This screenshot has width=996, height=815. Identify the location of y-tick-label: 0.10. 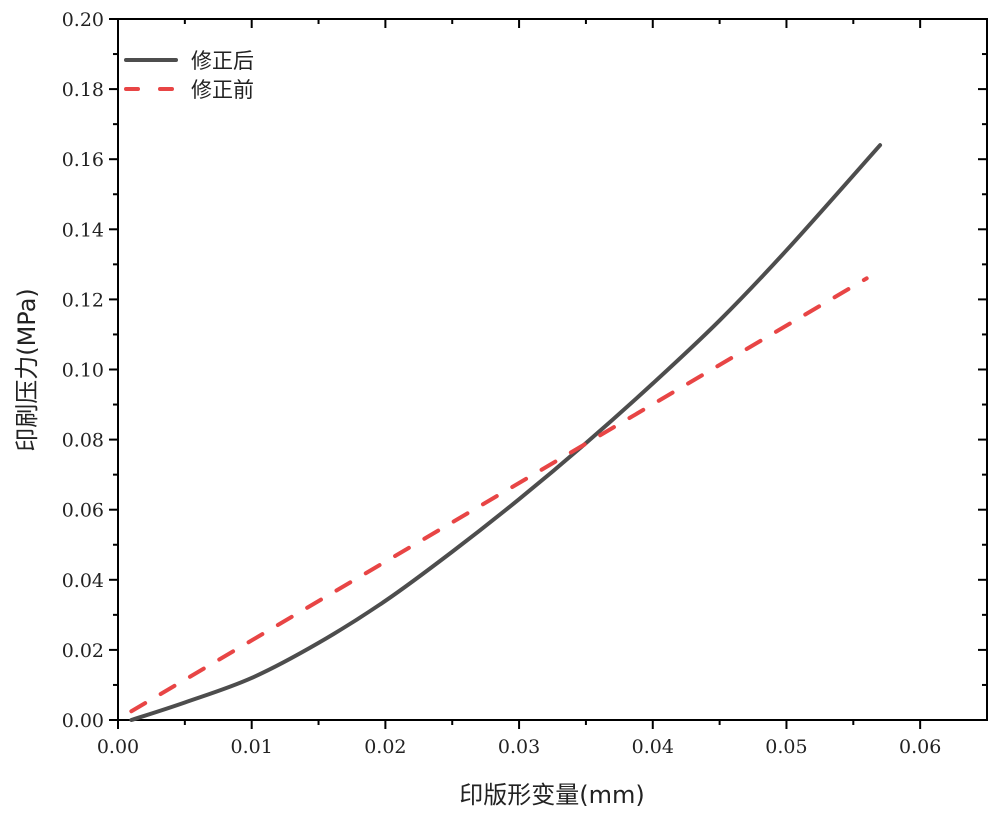
(83, 371).